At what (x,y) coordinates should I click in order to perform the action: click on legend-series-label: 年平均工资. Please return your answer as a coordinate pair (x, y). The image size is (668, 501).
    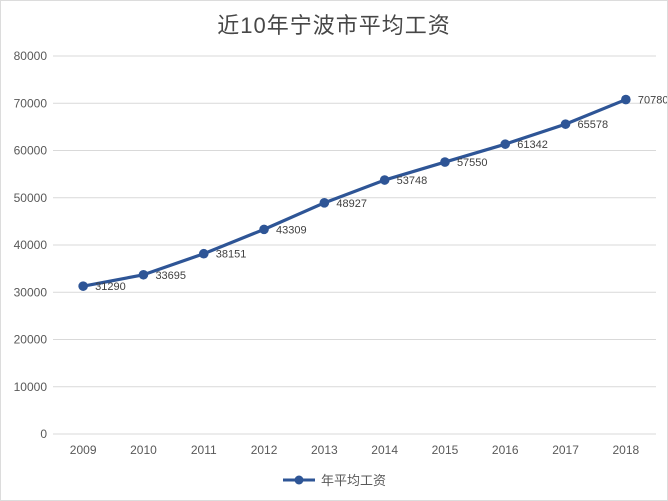
    Looking at the image, I should click on (353, 480).